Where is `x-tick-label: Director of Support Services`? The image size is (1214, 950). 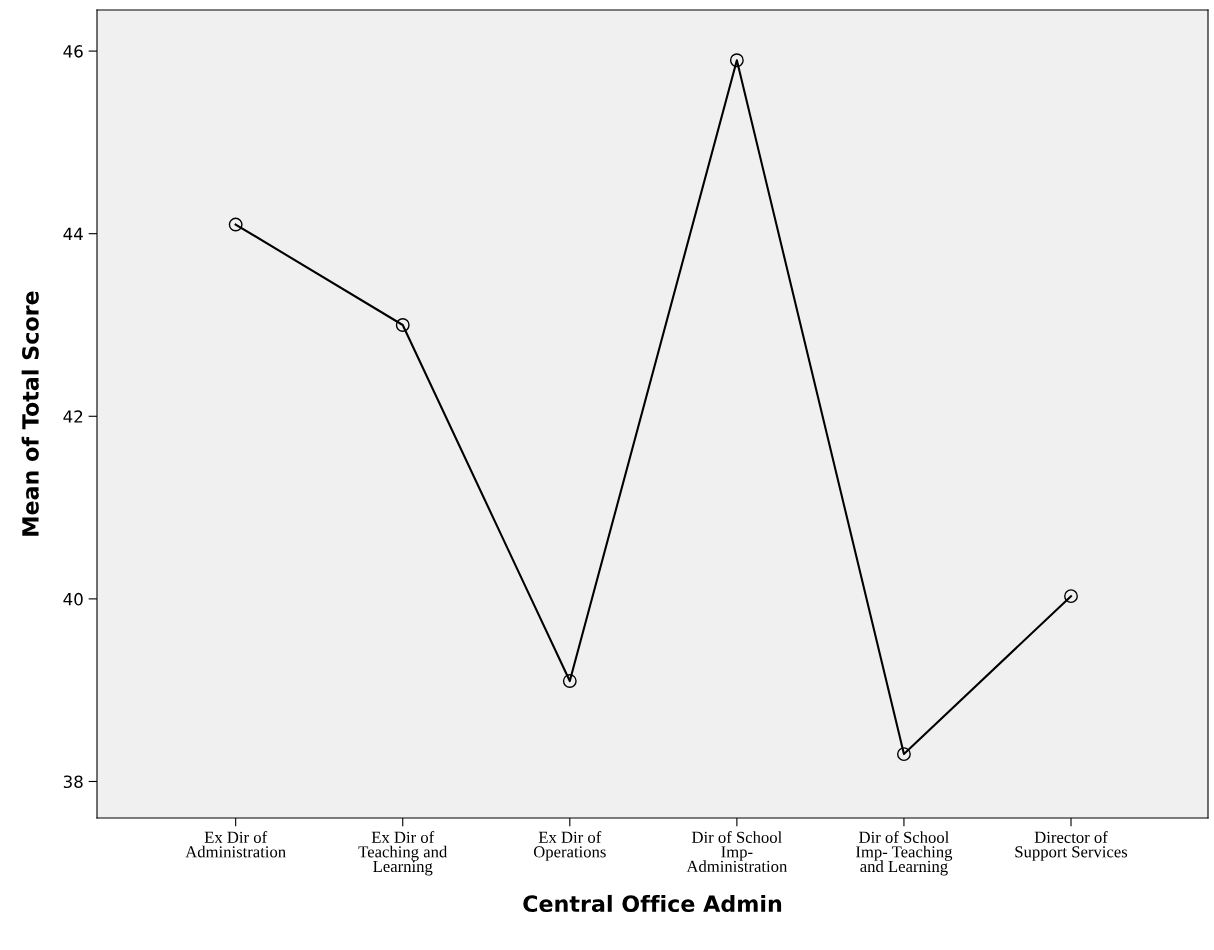
x-tick-label: Director of Support Services is located at coordinates (1071, 846).